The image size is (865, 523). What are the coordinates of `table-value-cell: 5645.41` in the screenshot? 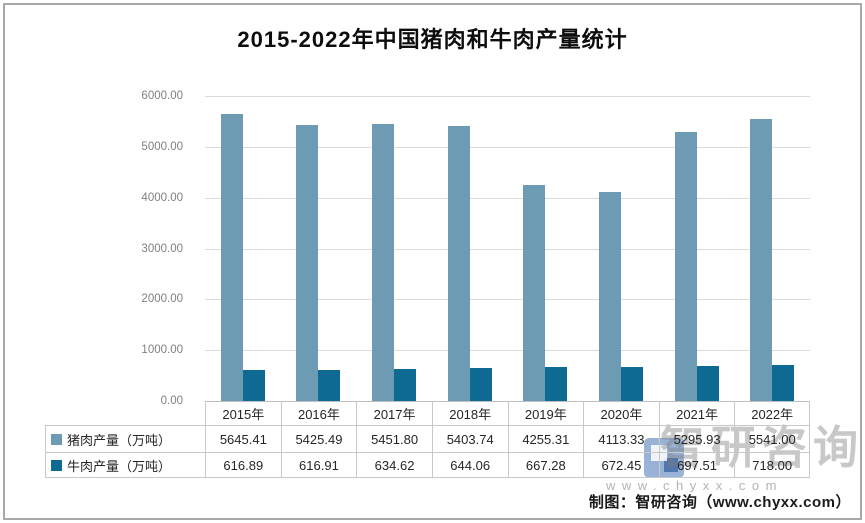 It's located at (243, 438).